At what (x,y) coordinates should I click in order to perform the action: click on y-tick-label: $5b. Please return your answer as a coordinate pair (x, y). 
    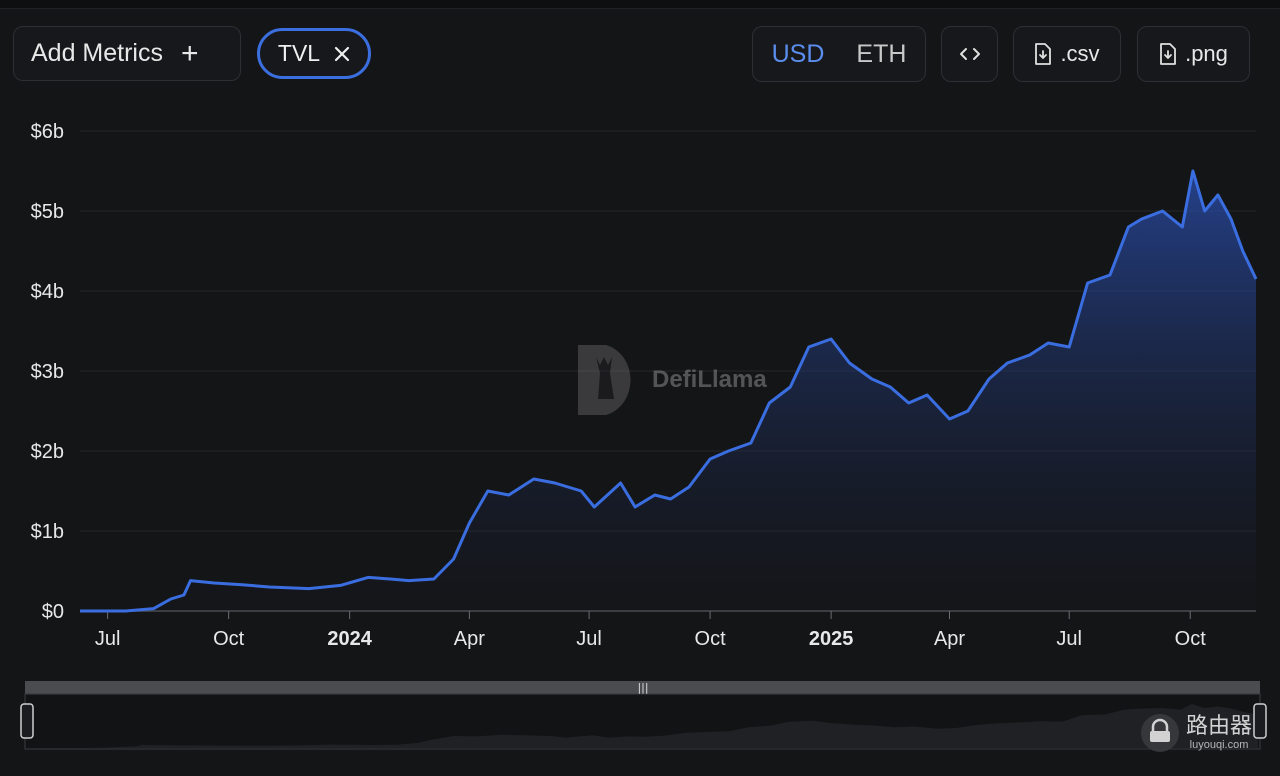
    Looking at the image, I should click on (47, 212).